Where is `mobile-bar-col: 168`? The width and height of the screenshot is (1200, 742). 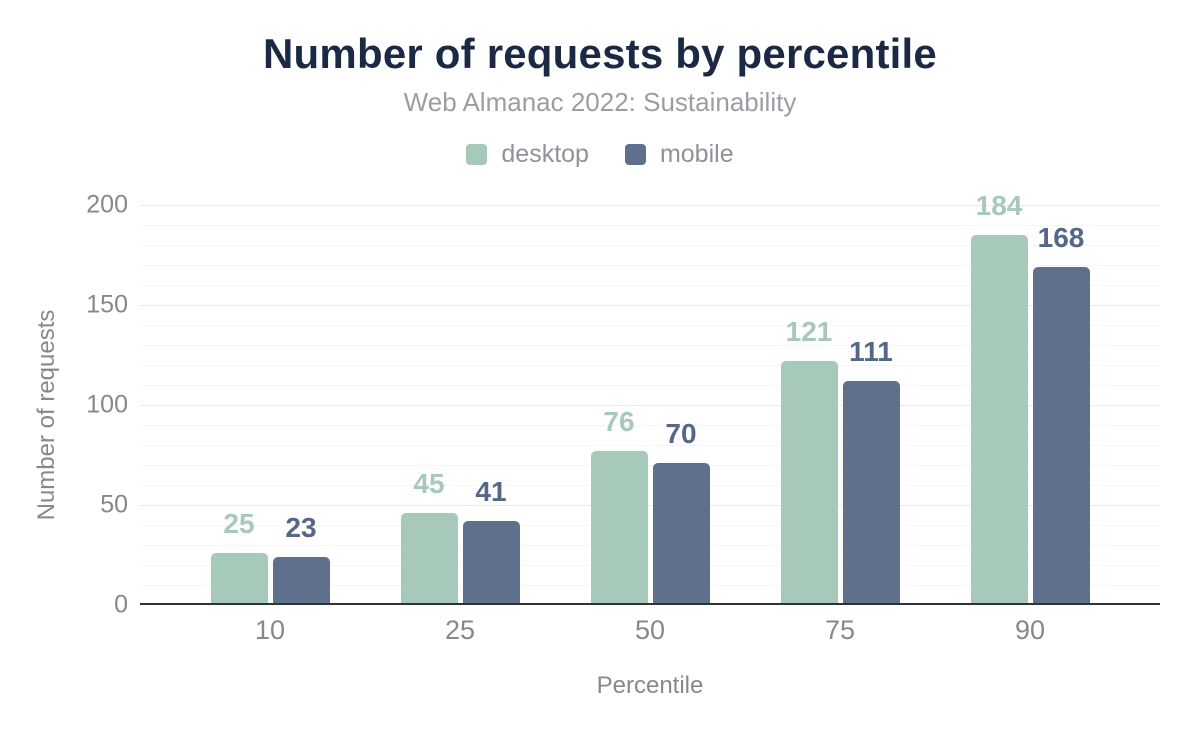
mobile-bar-col: 168 is located at coordinates (1061, 412).